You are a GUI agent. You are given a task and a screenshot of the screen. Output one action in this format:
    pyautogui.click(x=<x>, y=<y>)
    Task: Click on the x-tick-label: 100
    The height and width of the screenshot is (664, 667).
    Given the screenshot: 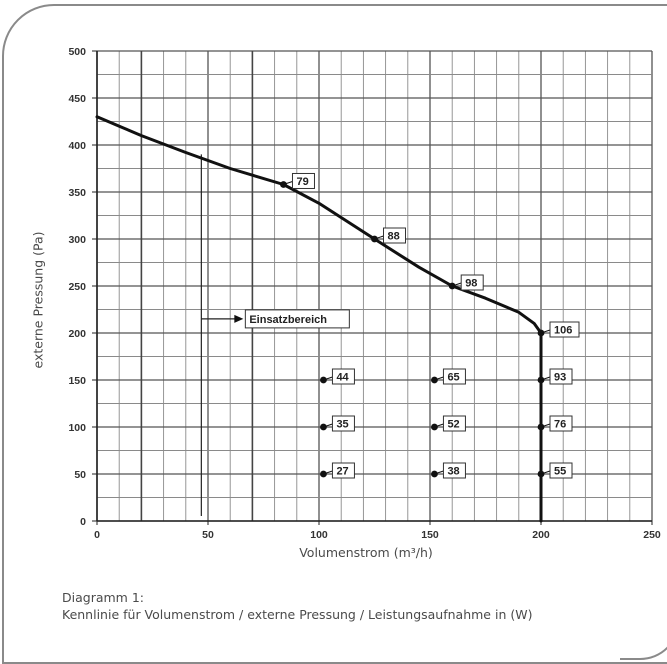 What is the action you would take?
    pyautogui.click(x=319, y=535)
    